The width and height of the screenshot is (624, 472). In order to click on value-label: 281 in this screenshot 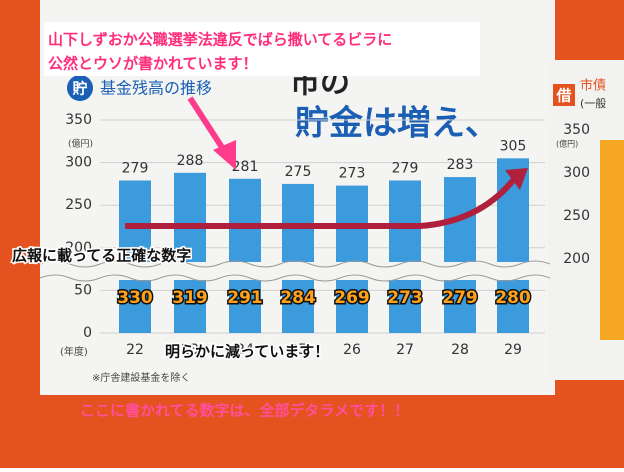, I will do `click(245, 167)`.